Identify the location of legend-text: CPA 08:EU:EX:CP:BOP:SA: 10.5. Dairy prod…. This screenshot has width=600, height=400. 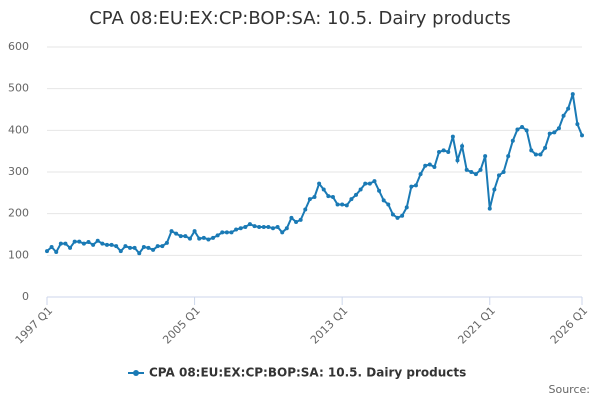
(307, 373).